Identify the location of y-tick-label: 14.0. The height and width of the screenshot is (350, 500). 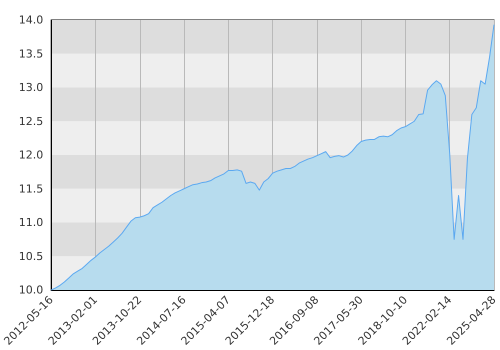
(31, 20).